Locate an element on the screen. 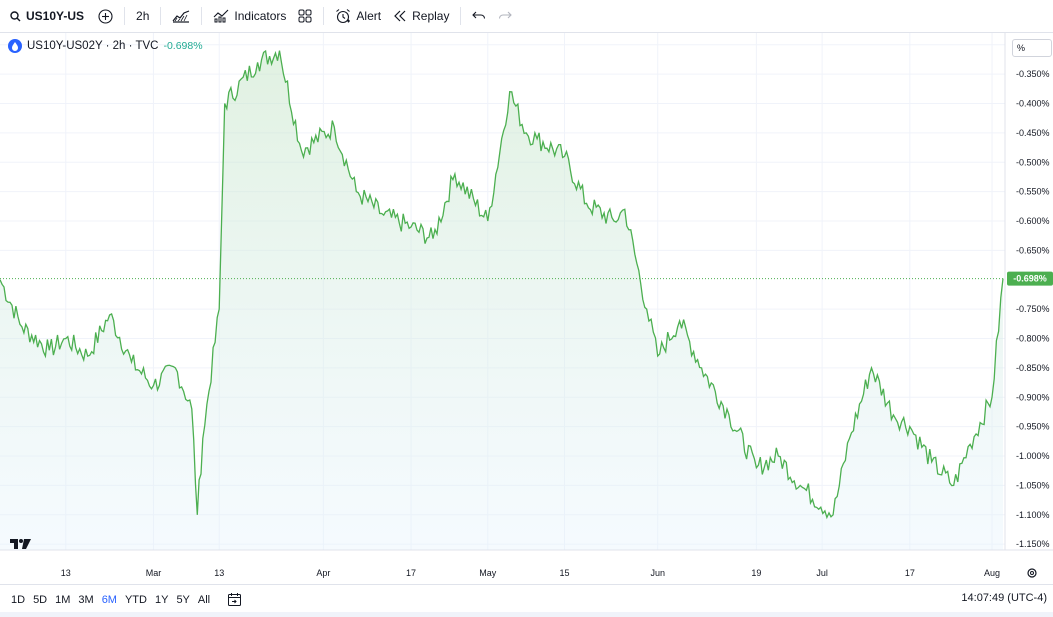  legend-value: -0.698% is located at coordinates (183, 46).